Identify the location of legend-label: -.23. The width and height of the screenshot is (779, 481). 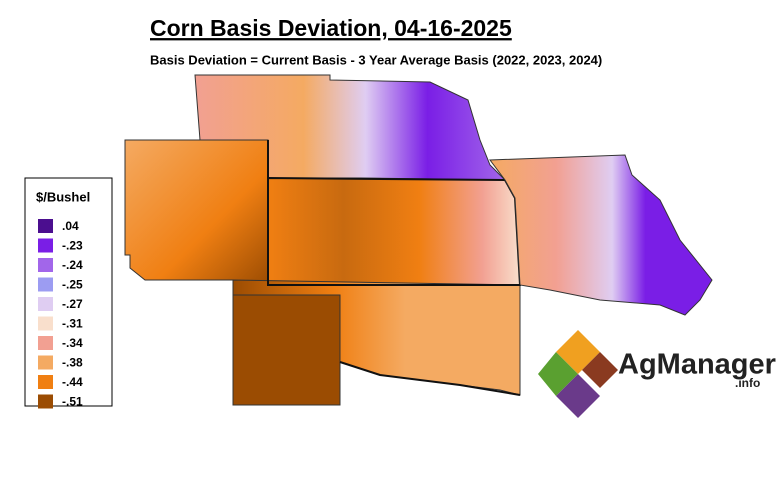
(72, 246).